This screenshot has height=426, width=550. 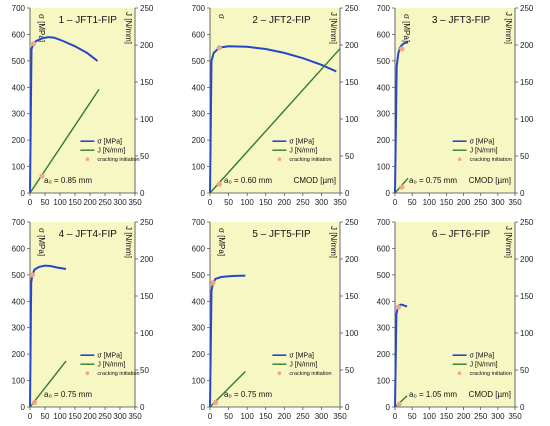 I want to click on y-left-tick-label: 100, so click(x=19, y=167).